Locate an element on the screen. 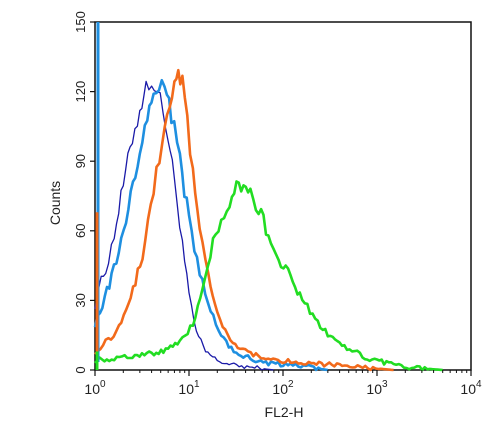  x-tick-label: 10² is located at coordinates (283, 388).